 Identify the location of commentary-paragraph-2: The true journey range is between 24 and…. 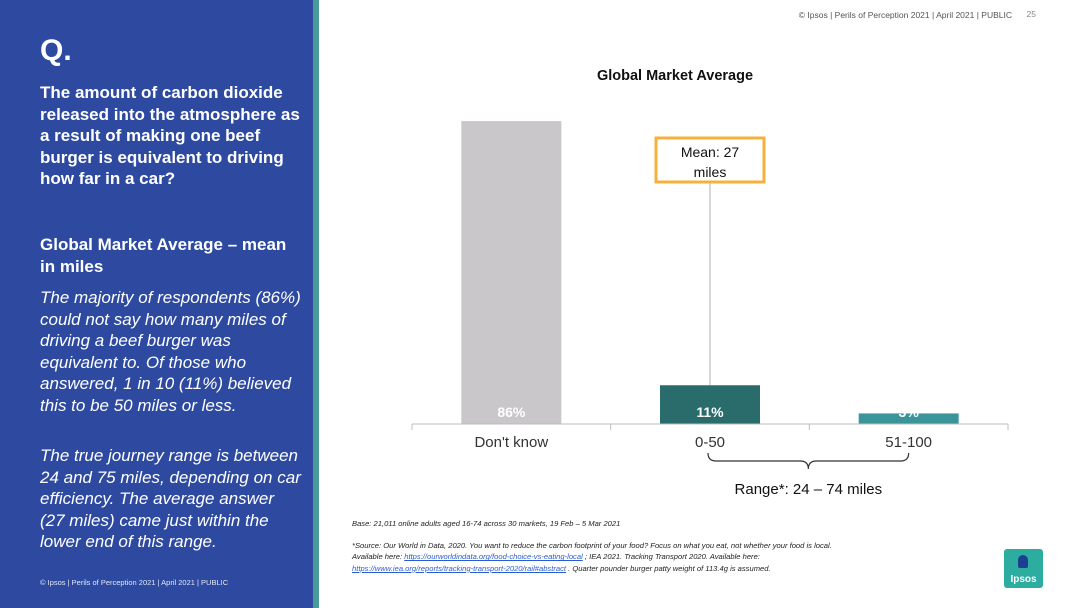
(170, 498).